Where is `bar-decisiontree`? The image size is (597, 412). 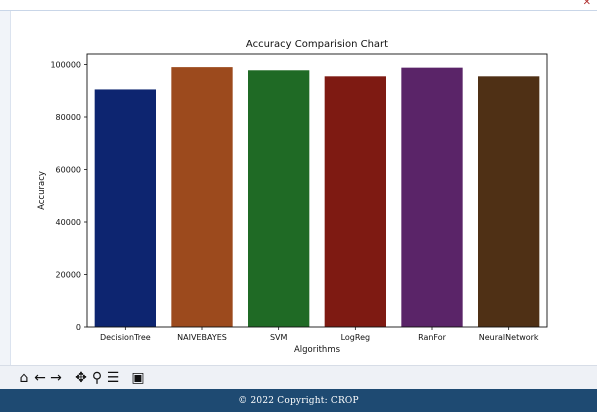 bar-decisiontree is located at coordinates (125, 208).